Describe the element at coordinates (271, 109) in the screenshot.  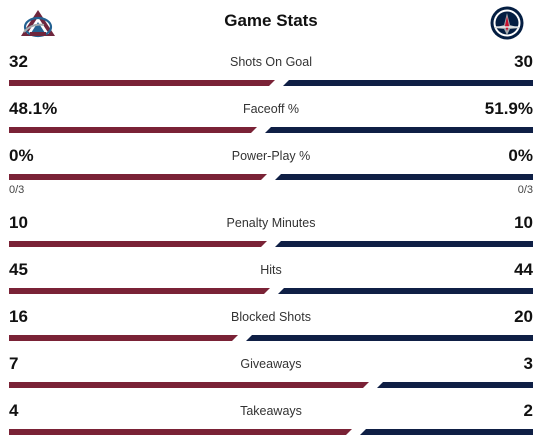
I see `stat-label: Faceoff %` at that location.